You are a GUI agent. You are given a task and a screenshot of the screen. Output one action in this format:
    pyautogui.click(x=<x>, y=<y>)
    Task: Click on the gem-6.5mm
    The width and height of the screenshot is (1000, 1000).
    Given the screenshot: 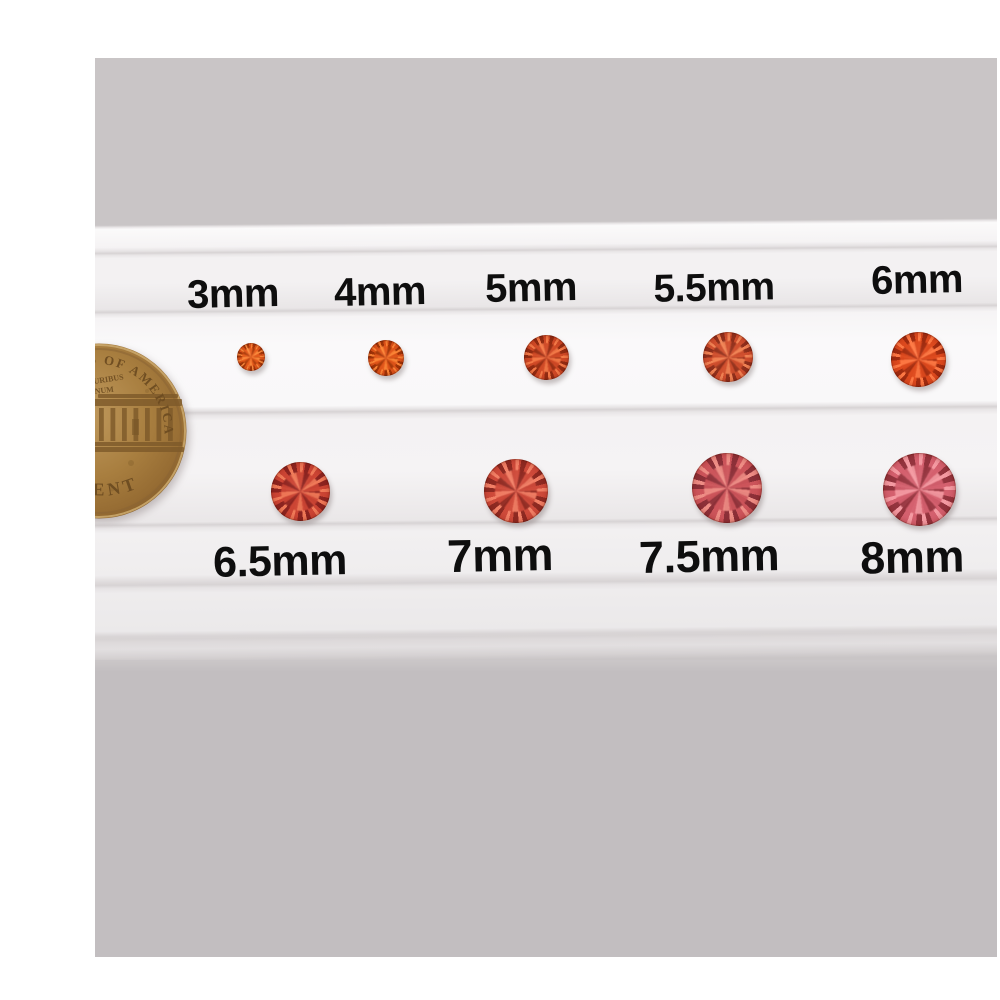 What is the action you would take?
    pyautogui.click(x=300, y=491)
    